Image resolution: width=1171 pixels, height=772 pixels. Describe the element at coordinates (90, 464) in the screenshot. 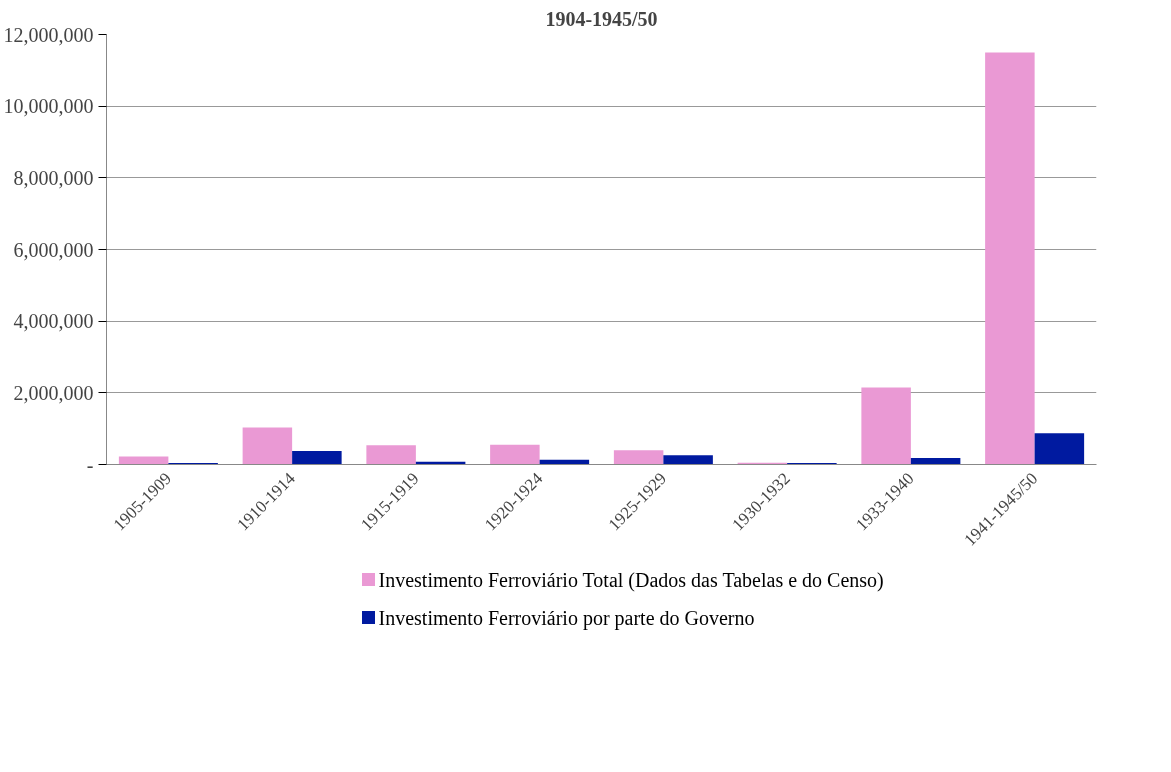

I see `y-tick-label: -` at that location.